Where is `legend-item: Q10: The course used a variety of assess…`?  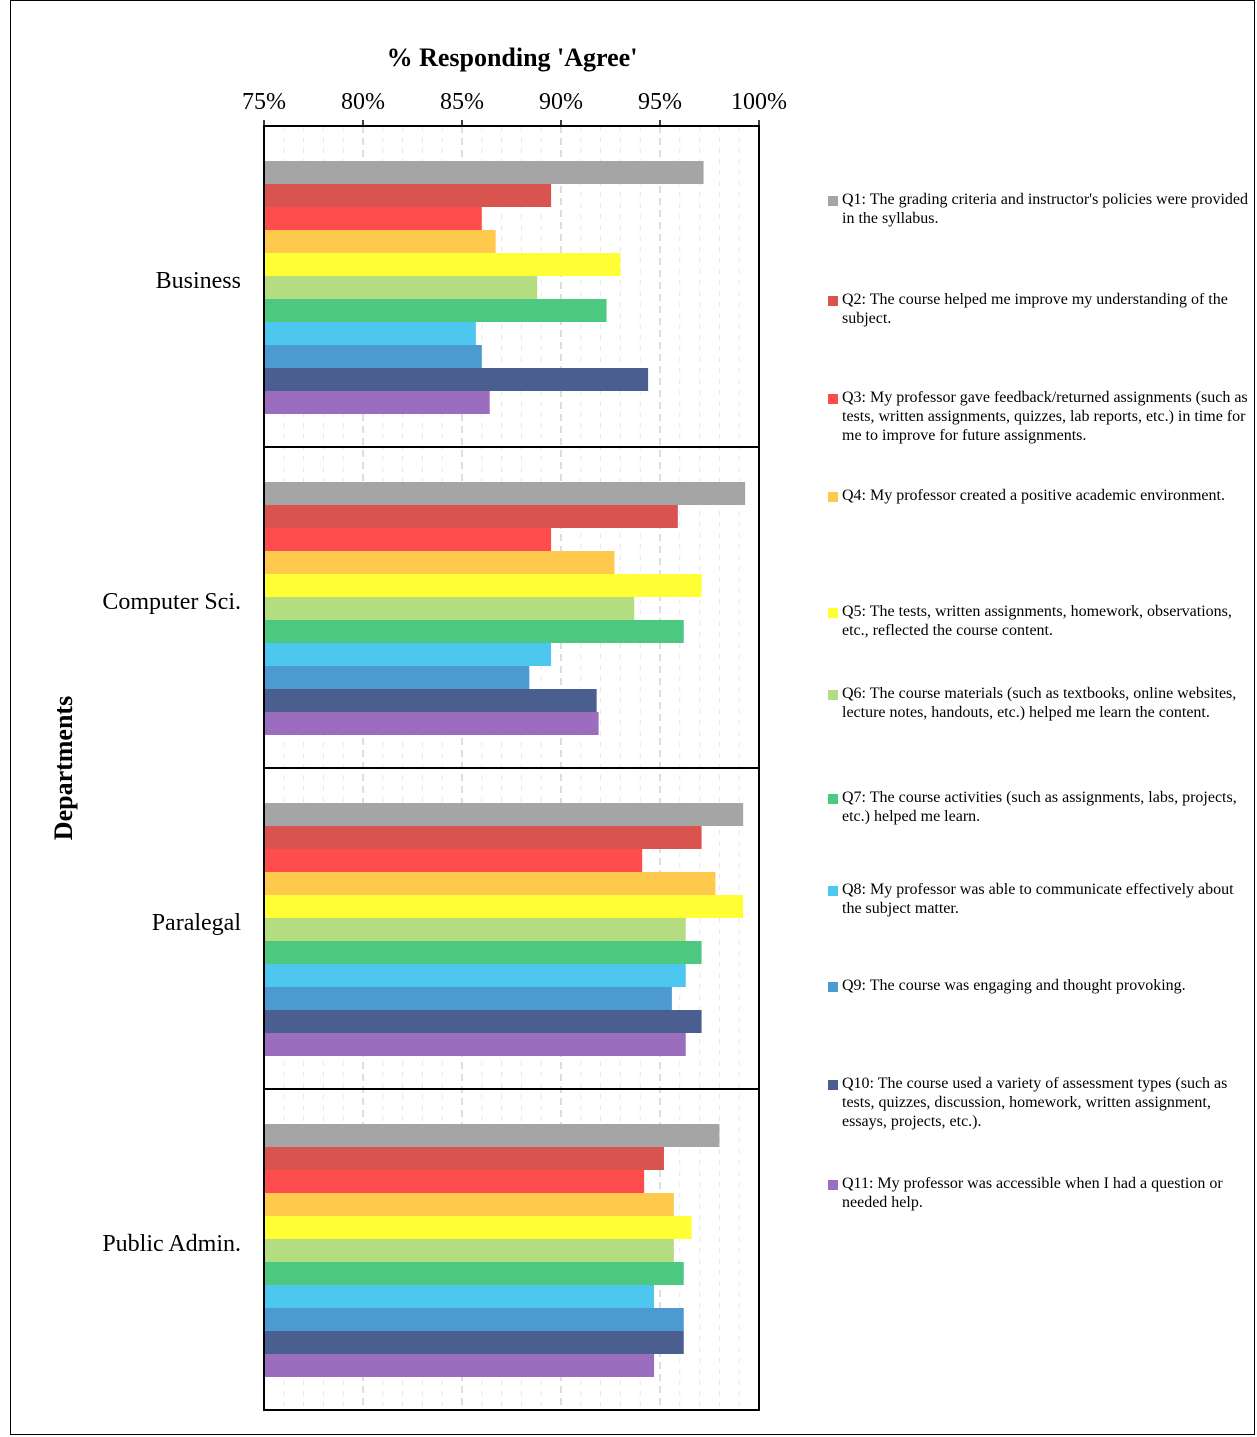
legend-item: Q10: The course used a variety of assess… is located at coordinates (1038, 1102).